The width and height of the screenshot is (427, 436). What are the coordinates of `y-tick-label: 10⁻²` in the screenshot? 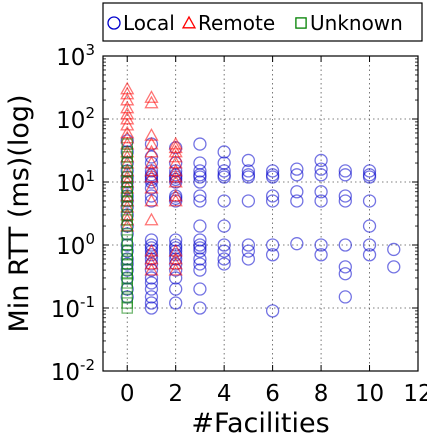 It's located at (73, 371).